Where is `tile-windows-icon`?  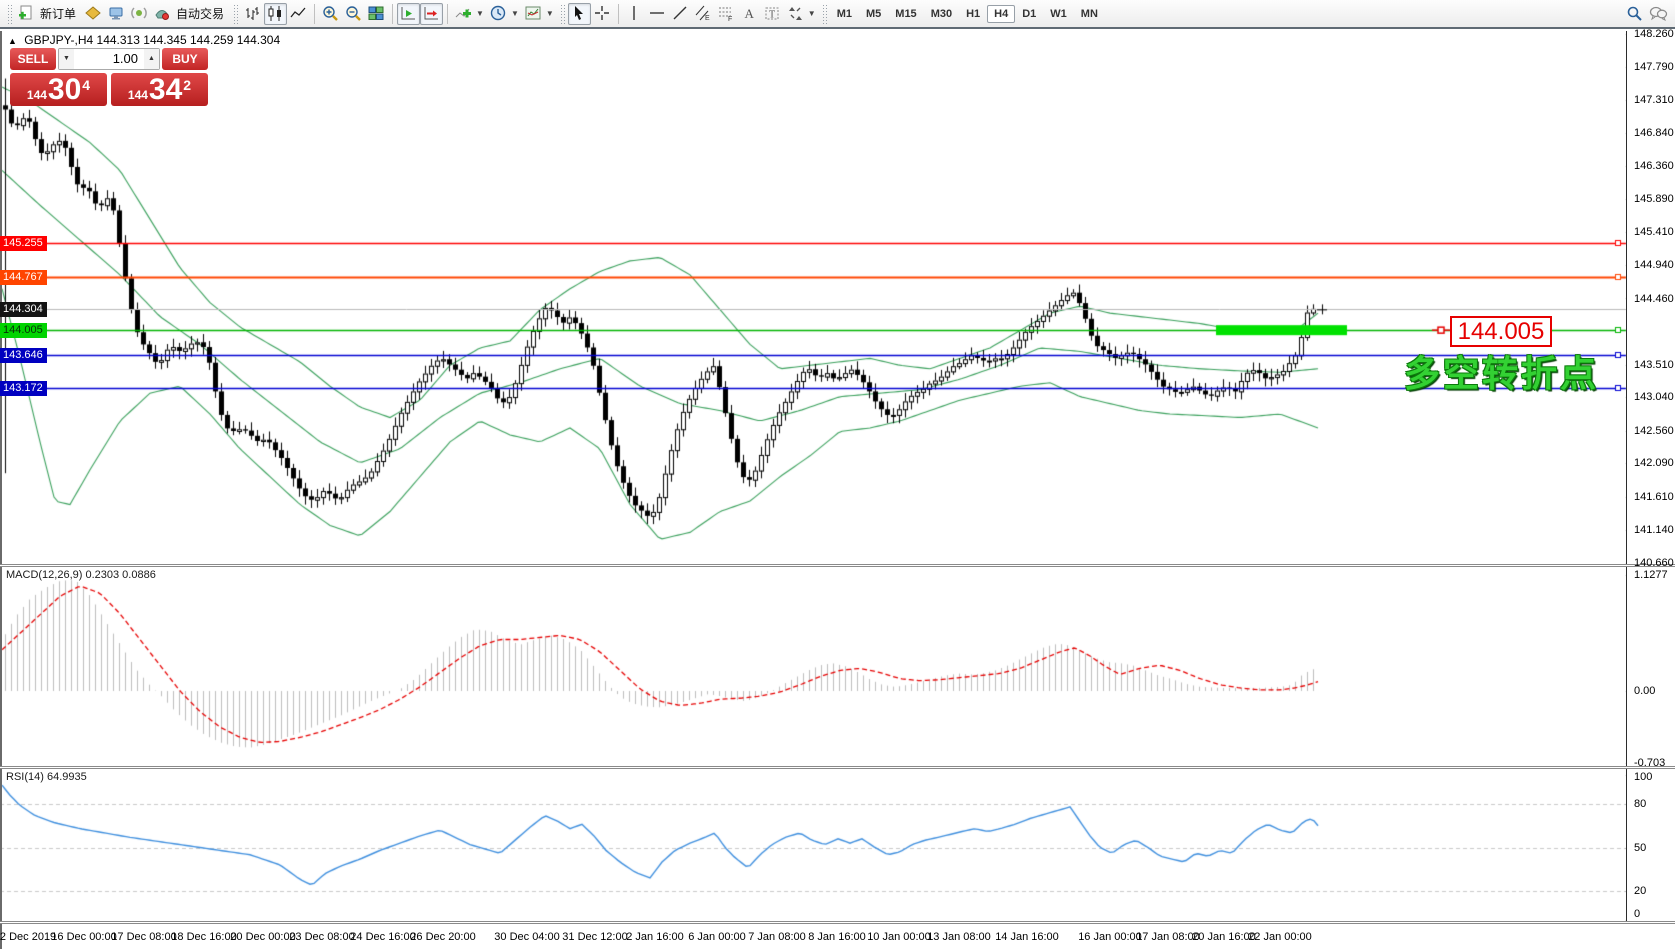 tile-windows-icon is located at coordinates (376, 13).